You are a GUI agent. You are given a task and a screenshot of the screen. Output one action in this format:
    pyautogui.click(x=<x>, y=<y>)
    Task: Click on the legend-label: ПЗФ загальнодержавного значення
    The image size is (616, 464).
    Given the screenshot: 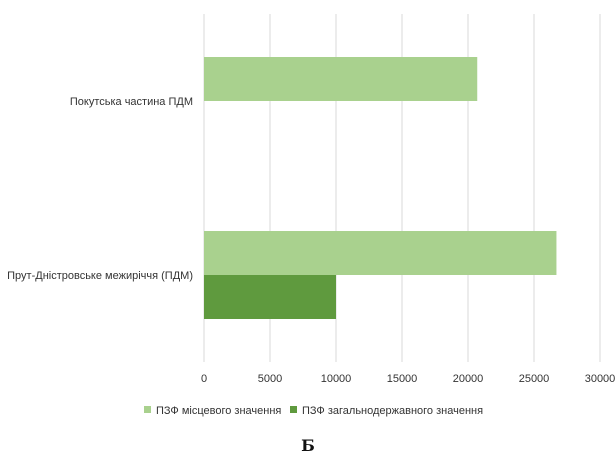 What is the action you would take?
    pyautogui.click(x=392, y=411)
    